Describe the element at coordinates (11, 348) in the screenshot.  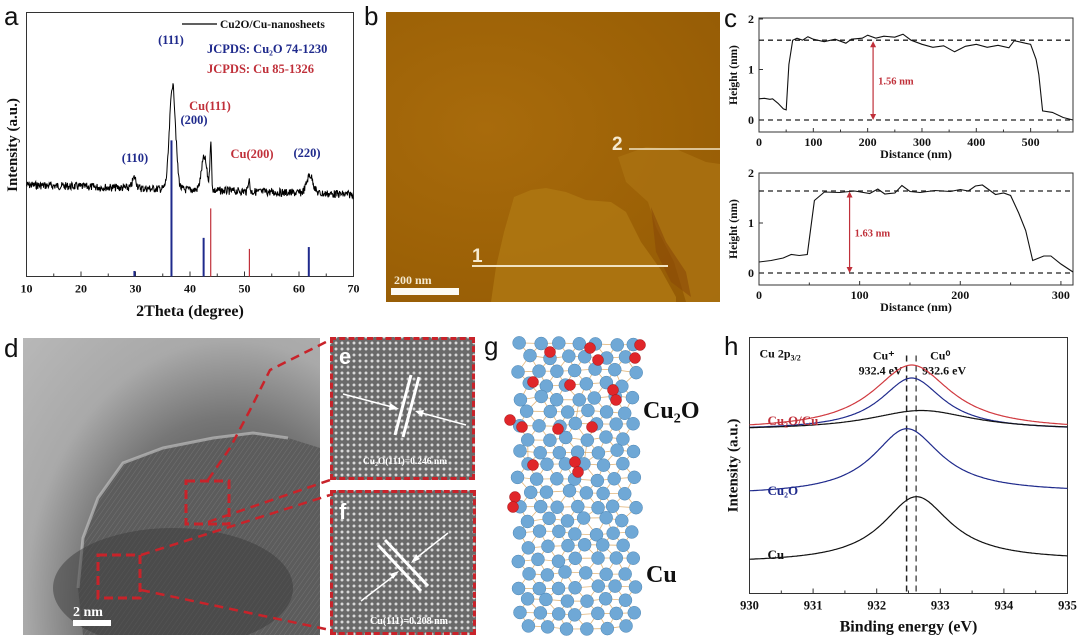
I see `panel-label-d: d` at that location.